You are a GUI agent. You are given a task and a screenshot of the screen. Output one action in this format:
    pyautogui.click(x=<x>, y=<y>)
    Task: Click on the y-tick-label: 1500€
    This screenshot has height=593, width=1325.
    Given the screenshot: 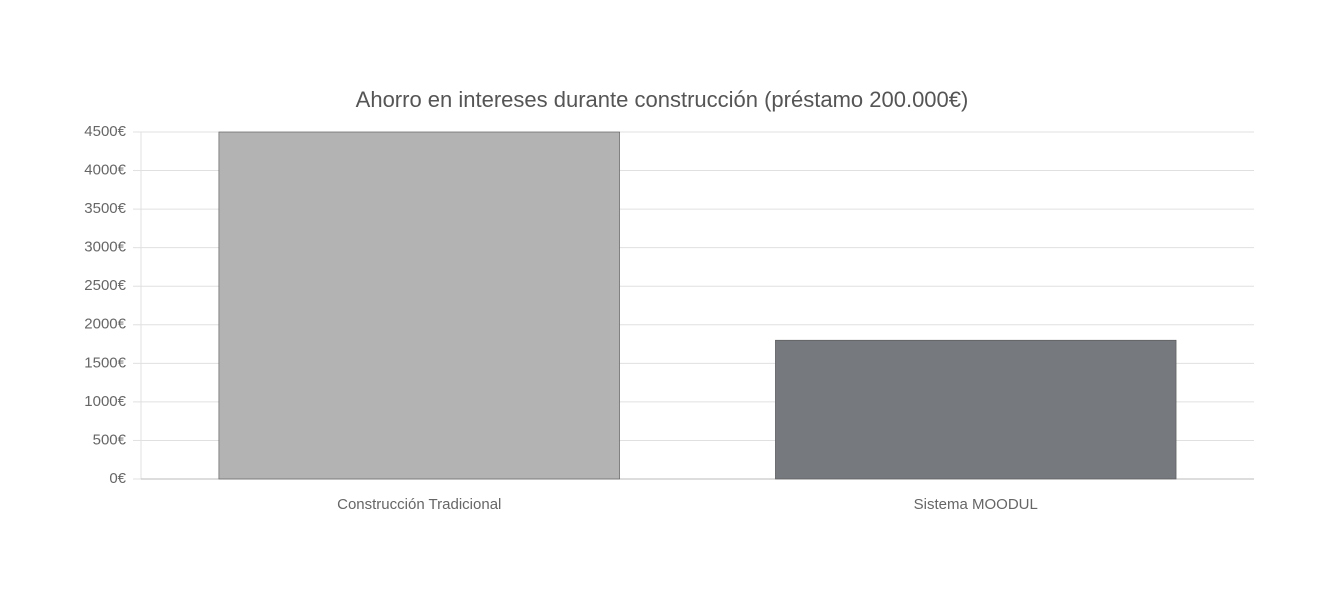 What is the action you would take?
    pyautogui.click(x=105, y=362)
    